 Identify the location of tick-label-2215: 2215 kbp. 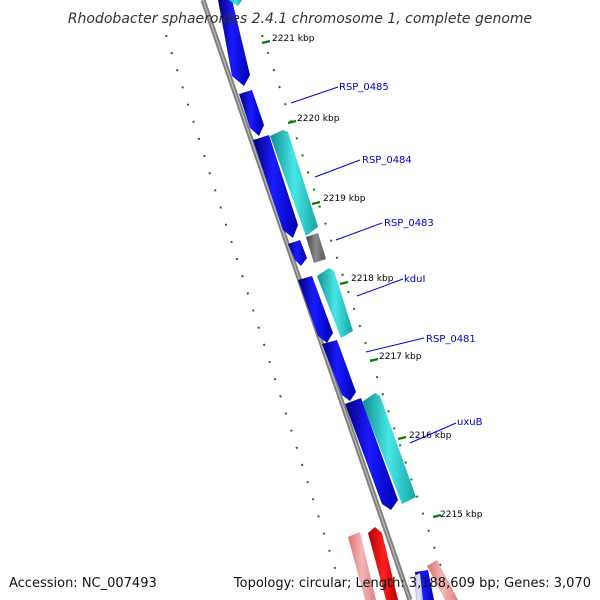
(461, 515).